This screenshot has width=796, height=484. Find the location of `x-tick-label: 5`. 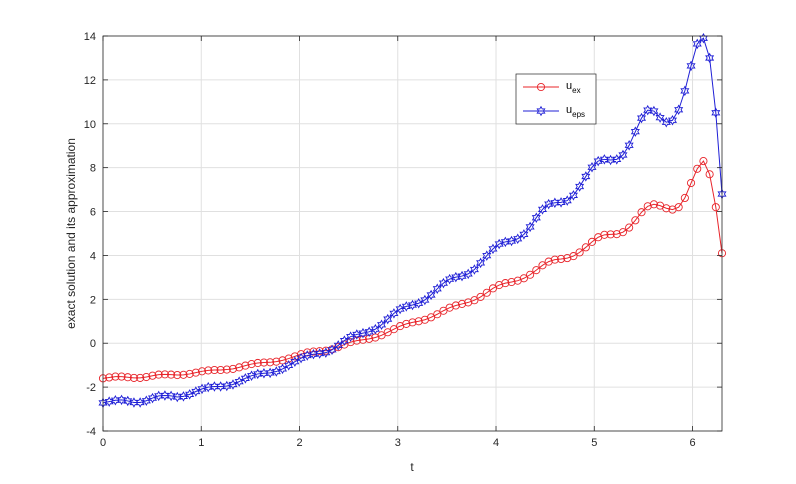

x-tick-label: 5 is located at coordinates (594, 443).